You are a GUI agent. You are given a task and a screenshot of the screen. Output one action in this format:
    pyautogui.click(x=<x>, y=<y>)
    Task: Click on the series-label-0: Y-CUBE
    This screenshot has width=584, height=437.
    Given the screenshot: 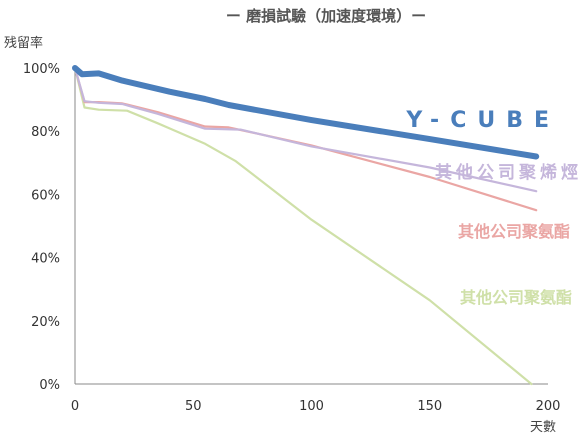 What is the action you would take?
    pyautogui.click(x=482, y=120)
    